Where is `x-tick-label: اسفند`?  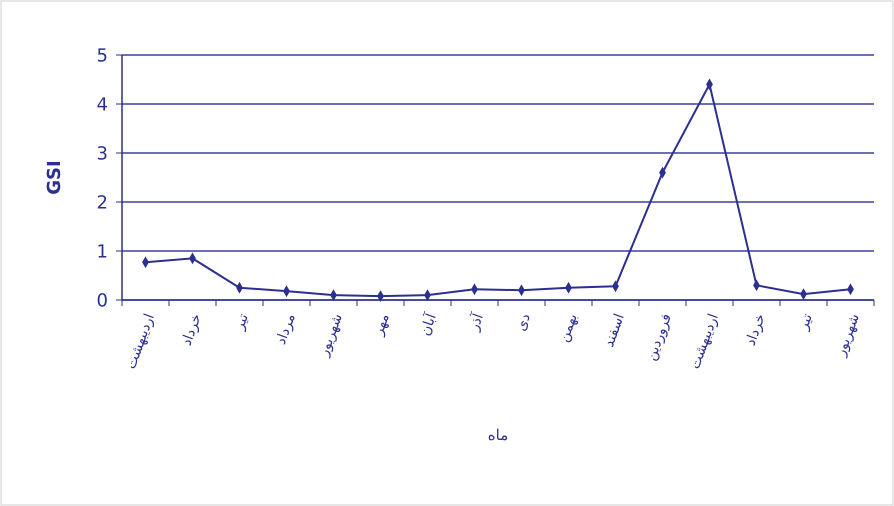 x-tick-label: اسفند is located at coordinates (614, 331).